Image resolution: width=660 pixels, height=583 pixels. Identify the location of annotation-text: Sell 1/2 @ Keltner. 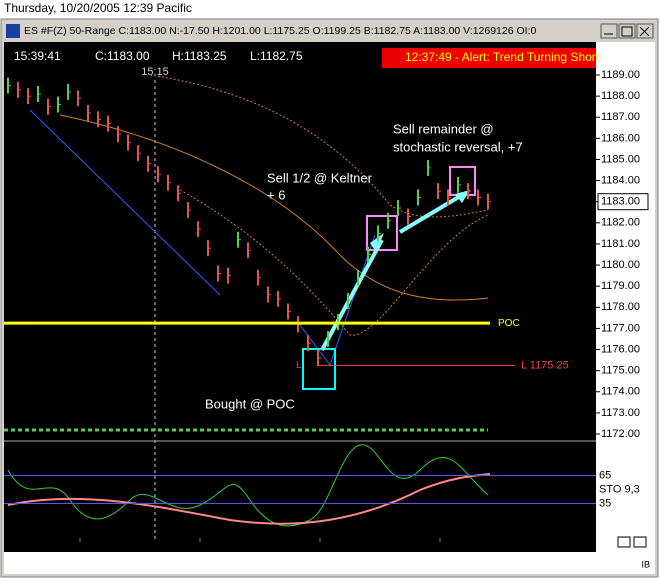
(320, 177).